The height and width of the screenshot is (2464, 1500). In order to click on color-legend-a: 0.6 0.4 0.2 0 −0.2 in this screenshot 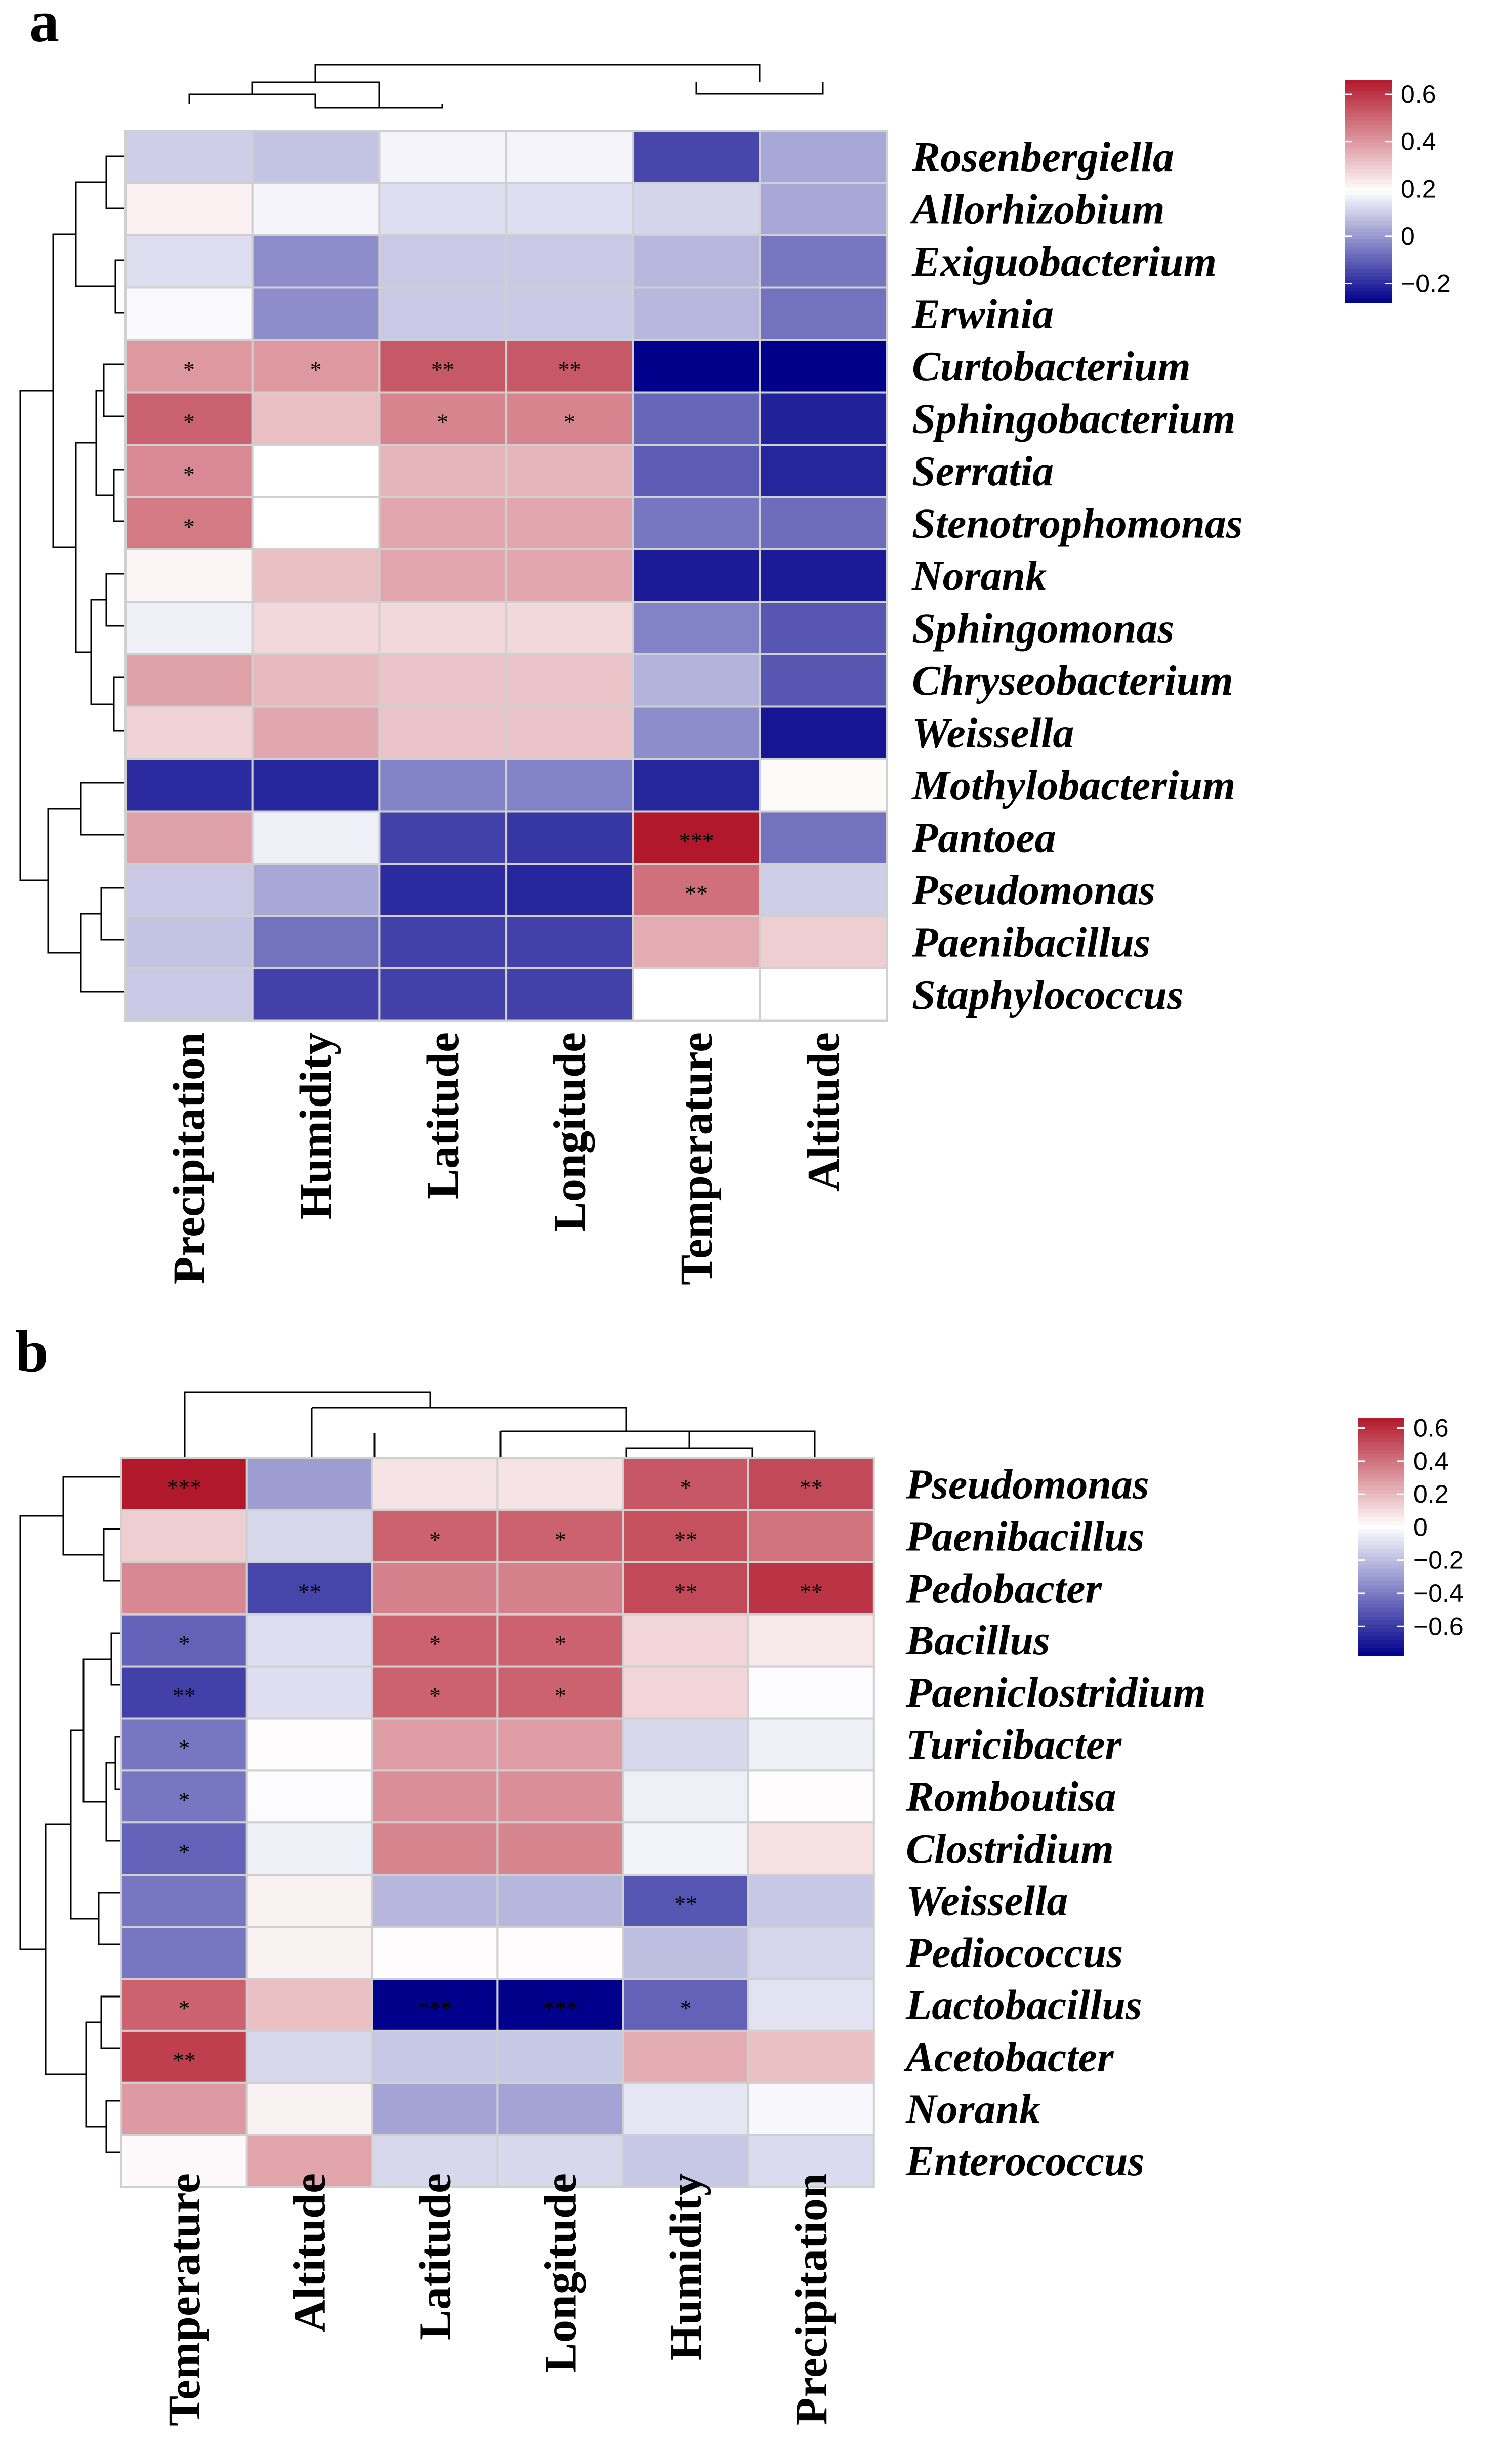, I will do `click(1398, 191)`.